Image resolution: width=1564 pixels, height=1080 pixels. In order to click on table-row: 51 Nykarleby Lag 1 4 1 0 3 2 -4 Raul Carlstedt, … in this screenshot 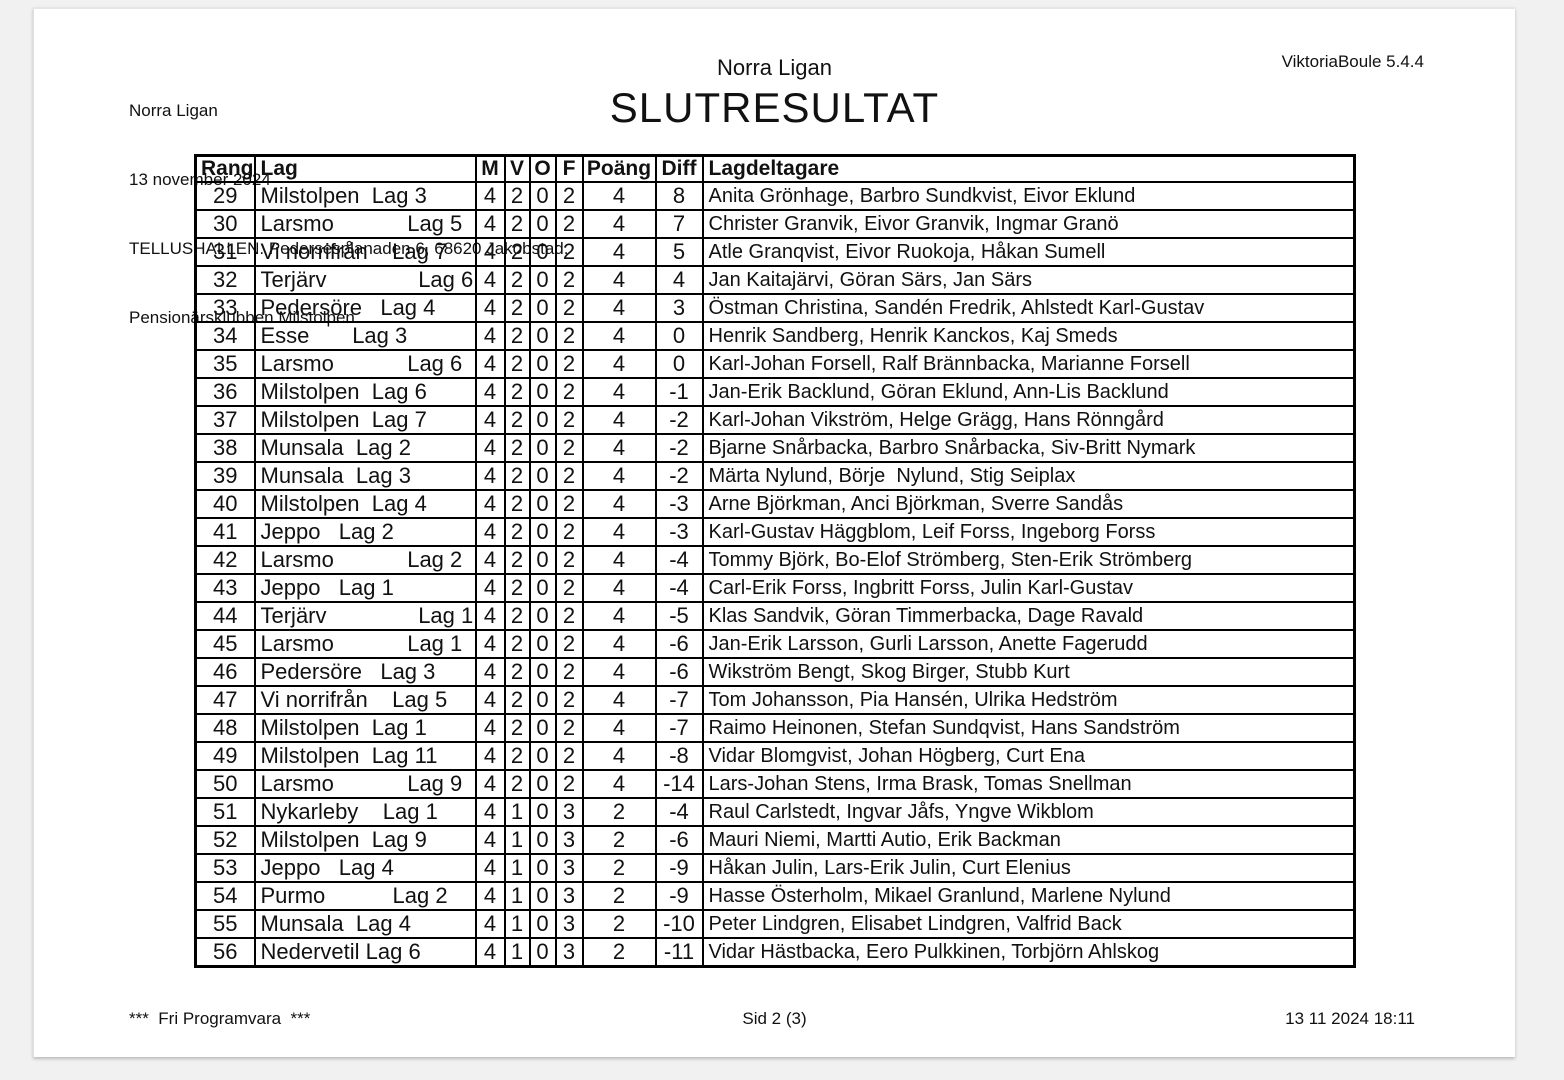, I will do `click(775, 812)`.